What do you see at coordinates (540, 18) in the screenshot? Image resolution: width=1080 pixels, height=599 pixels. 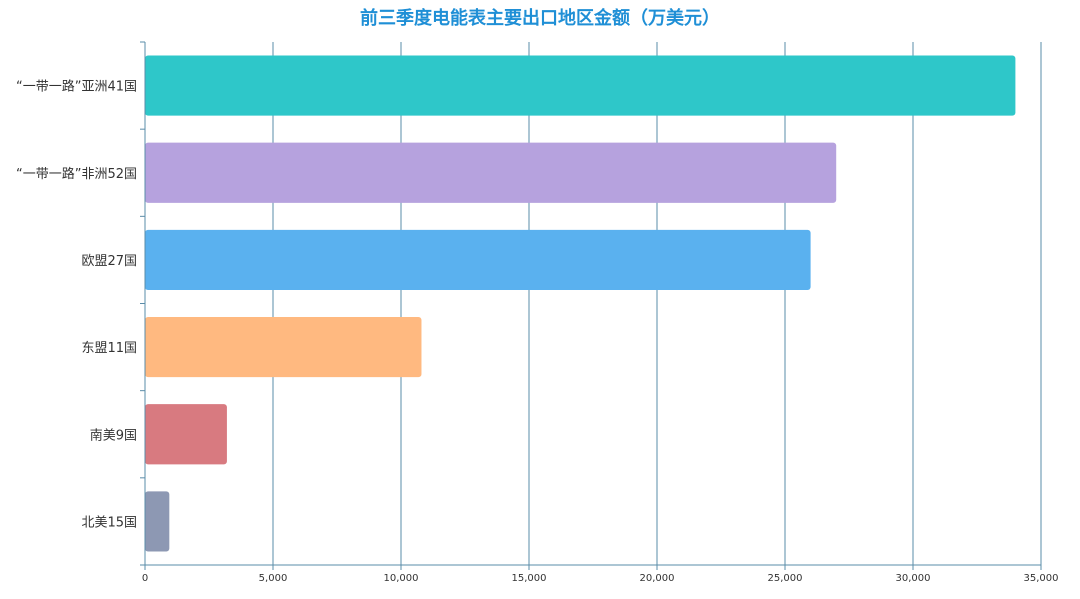 I see `chart-title: 前三季度电能表主要出口地区金额（万美元）` at bounding box center [540, 18].